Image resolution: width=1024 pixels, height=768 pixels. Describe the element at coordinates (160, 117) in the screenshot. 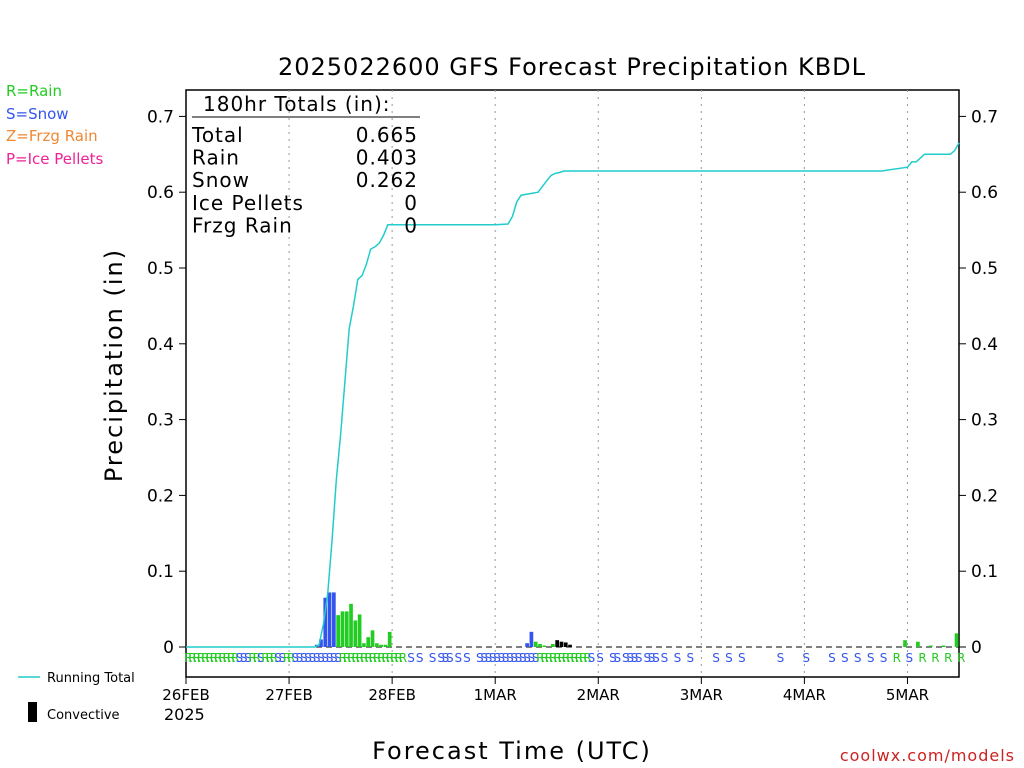

I see `y-tick-label: 0.7` at that location.